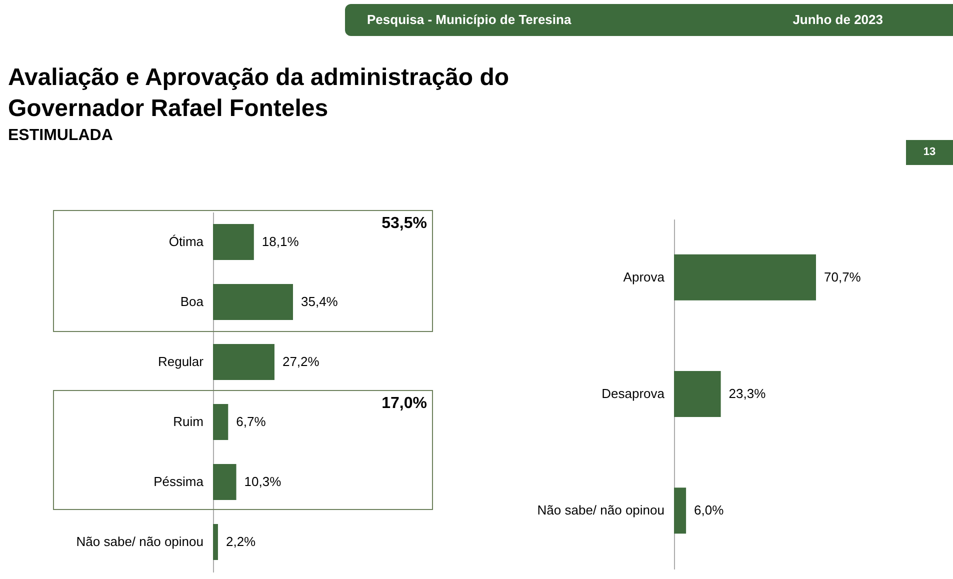 The height and width of the screenshot is (579, 953). What do you see at coordinates (929, 152) in the screenshot?
I see `text: 13` at bounding box center [929, 152].